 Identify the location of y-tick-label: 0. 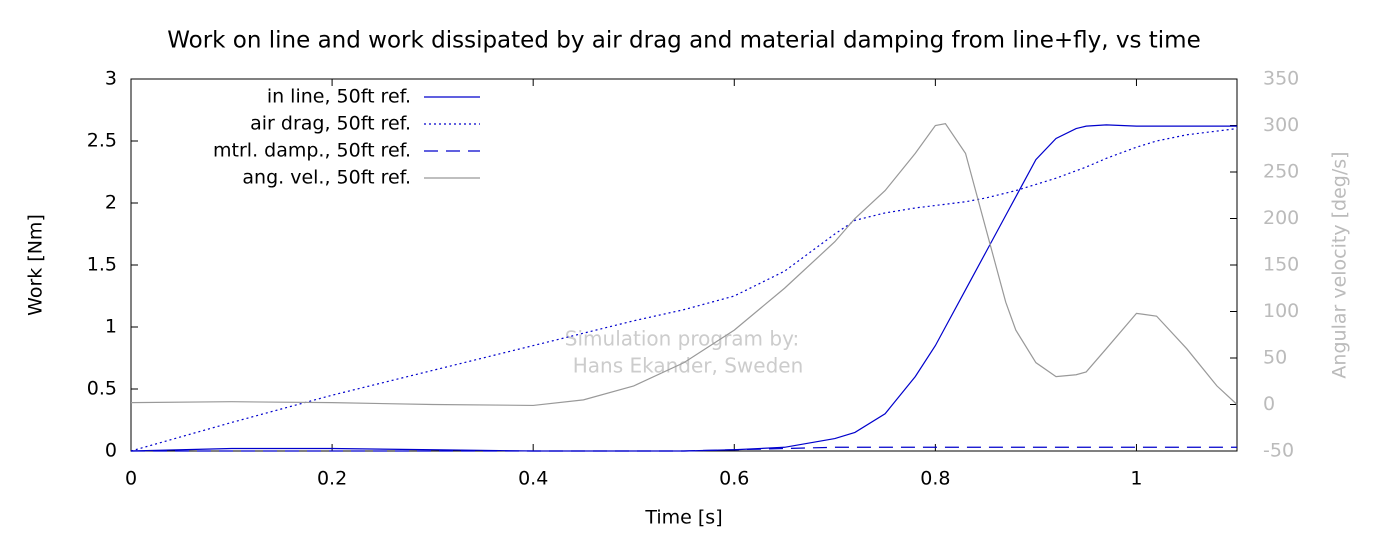
(111, 451).